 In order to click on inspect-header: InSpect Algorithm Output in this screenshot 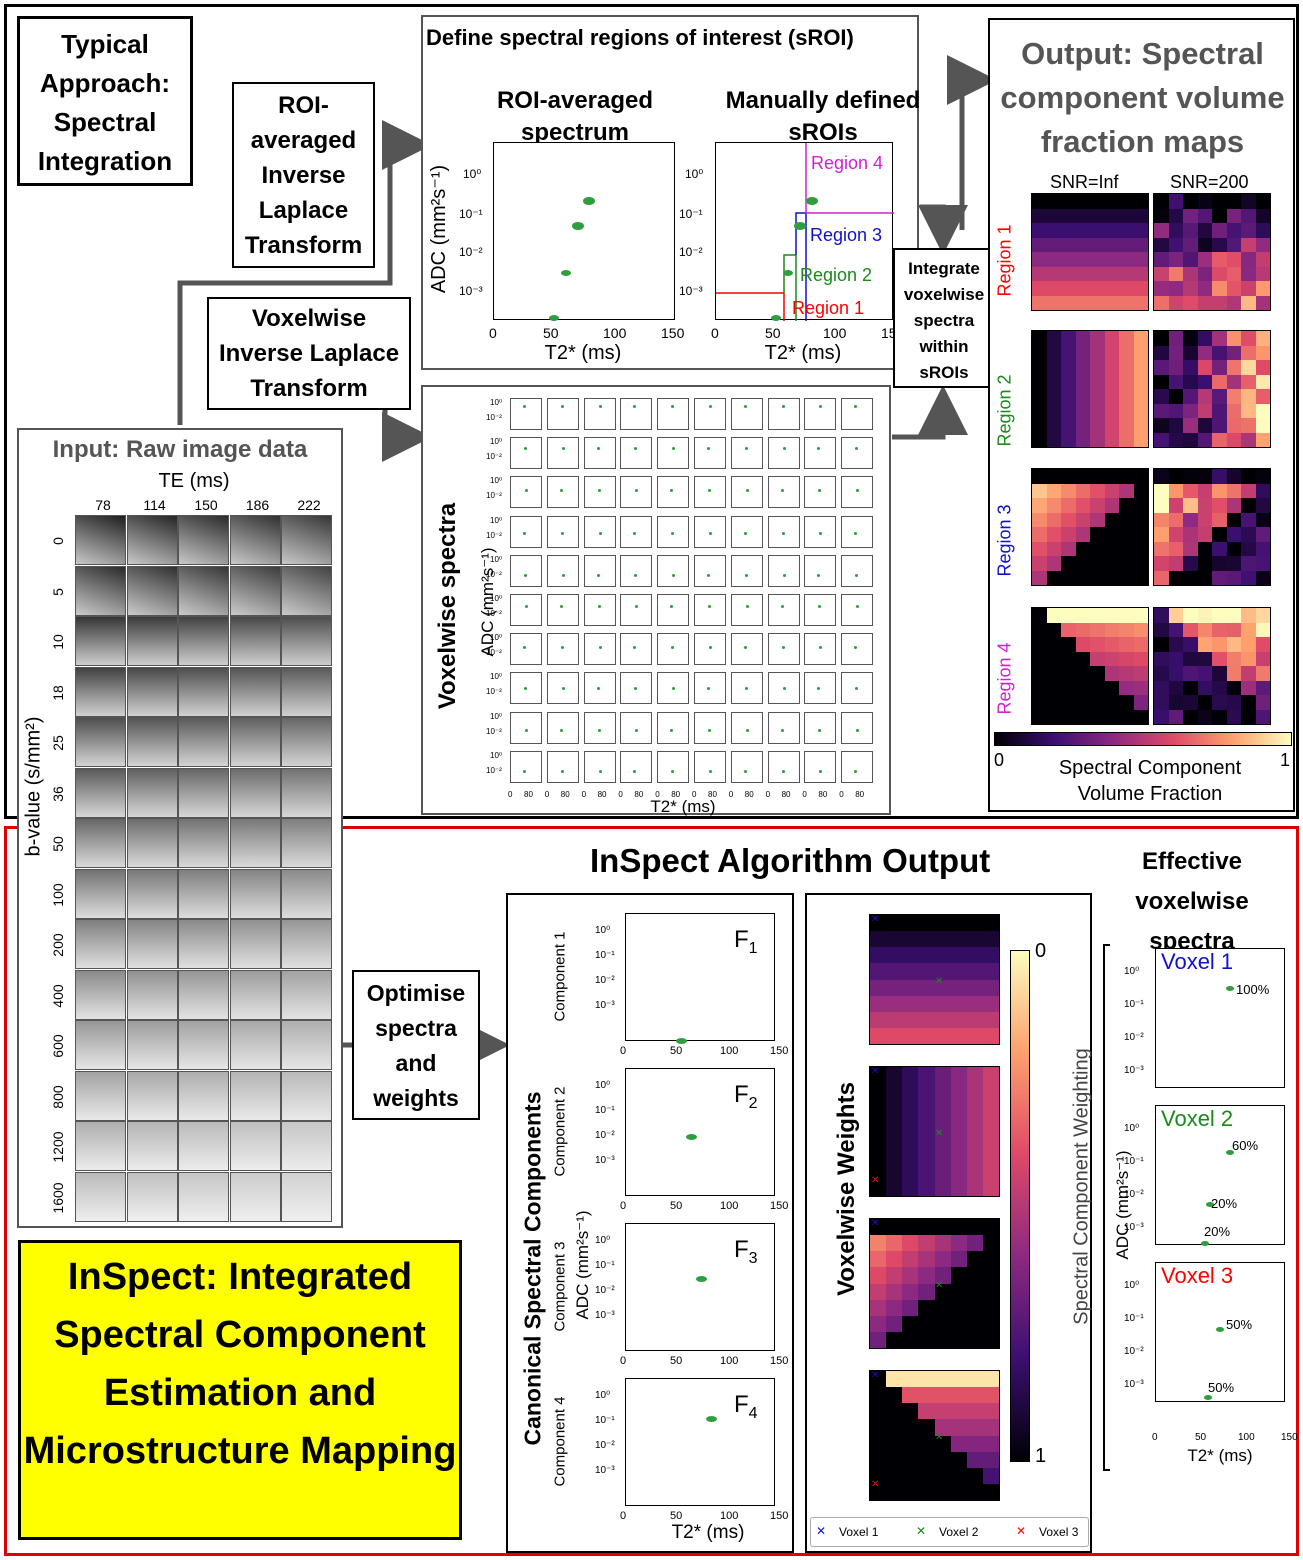, I will do `click(790, 860)`.